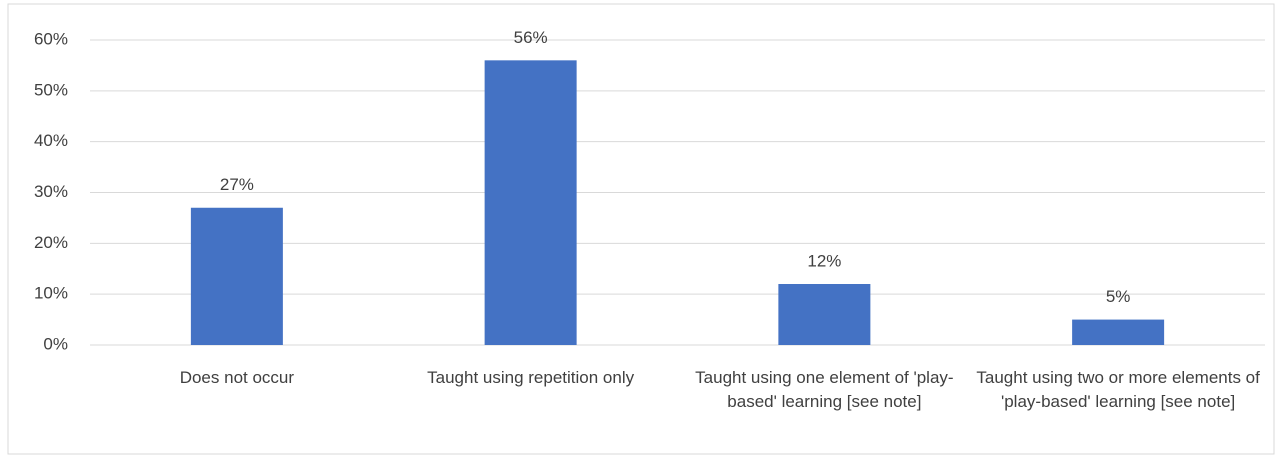  I want to click on y-tick-label: 40%, so click(51, 140).